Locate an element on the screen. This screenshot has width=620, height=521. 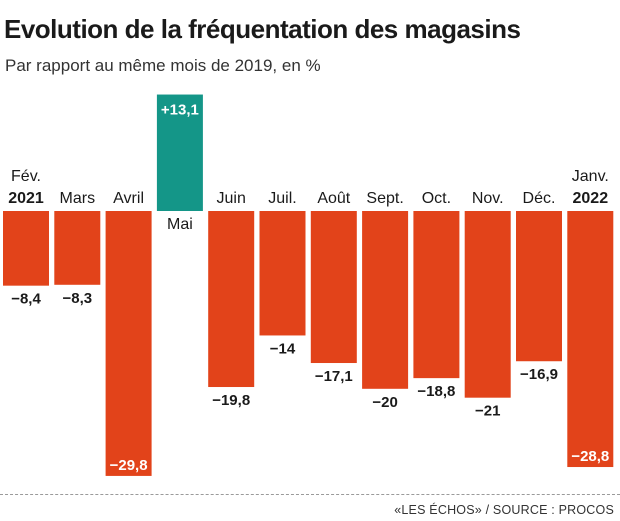
footer-divider is located at coordinates (310, 494).